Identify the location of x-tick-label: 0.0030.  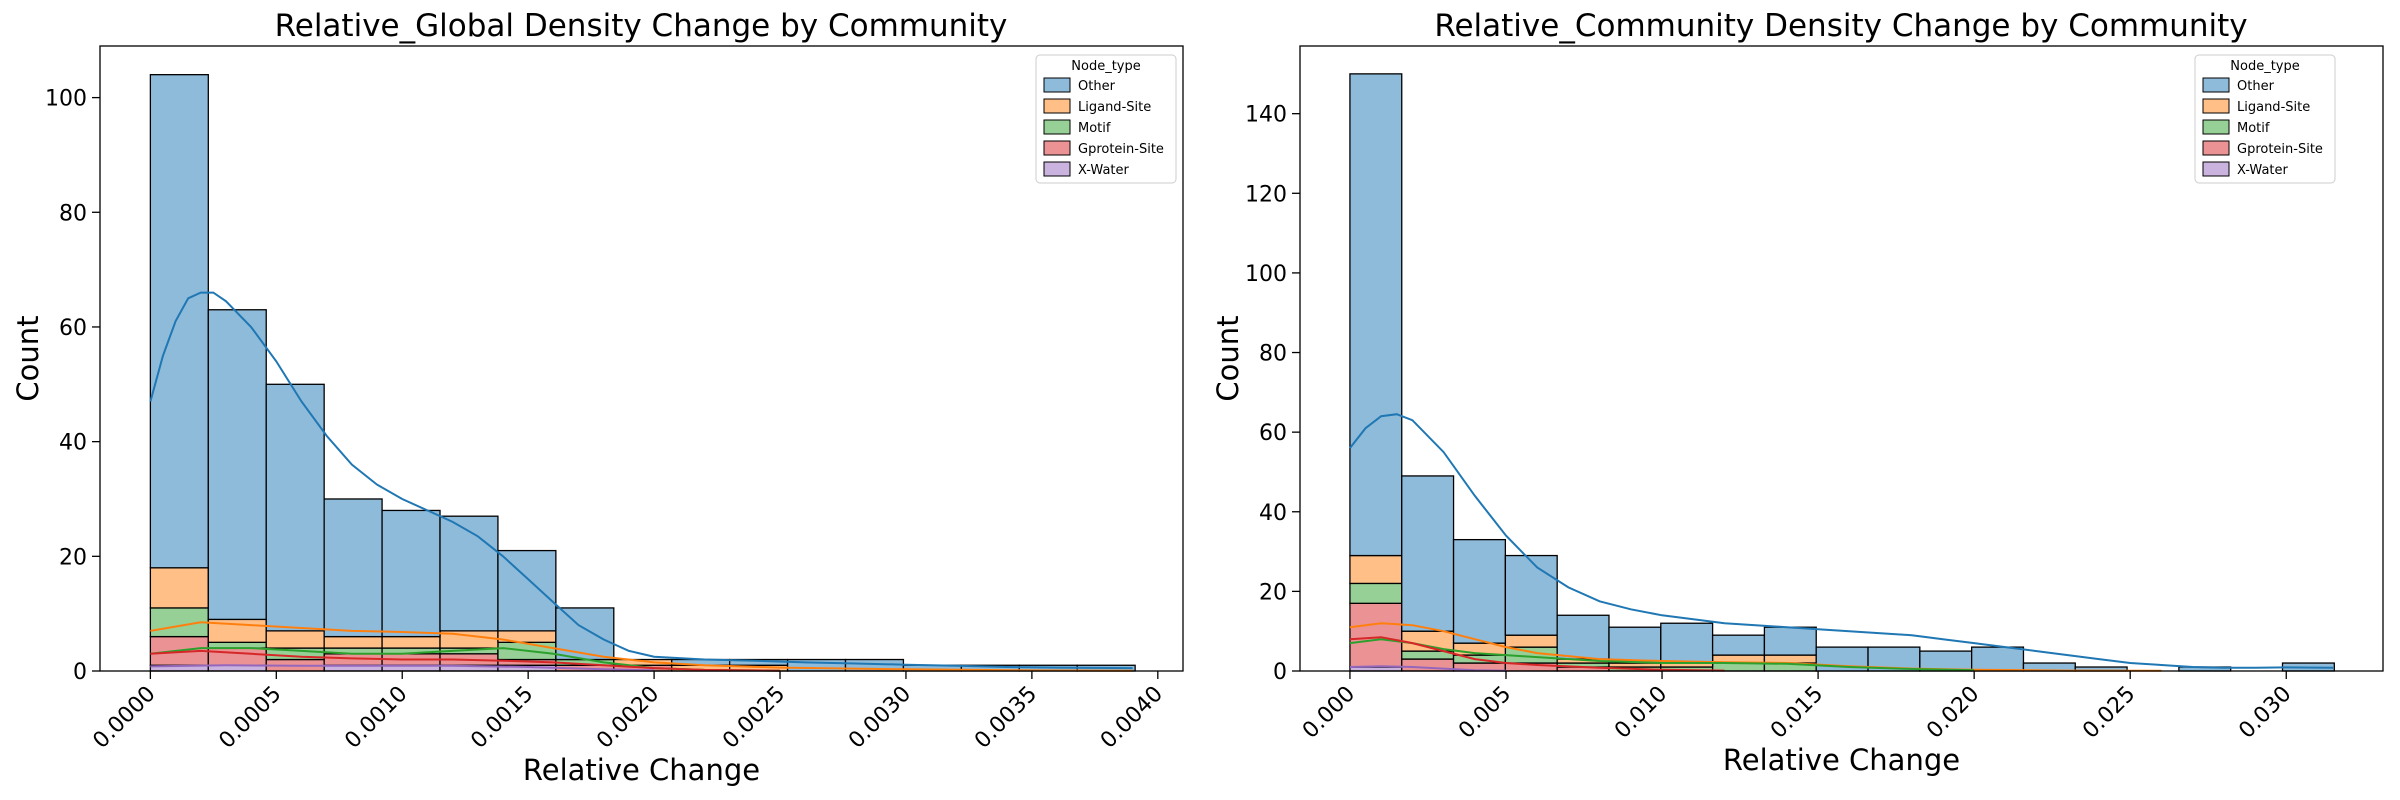
(880, 718).